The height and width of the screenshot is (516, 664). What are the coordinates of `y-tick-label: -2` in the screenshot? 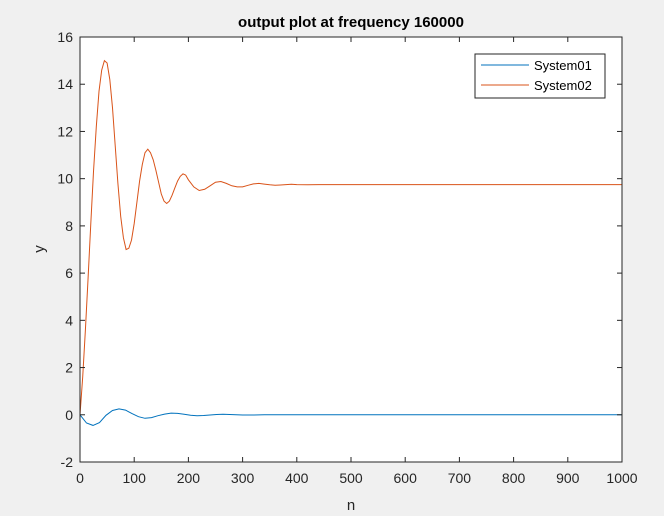 It's located at (67, 462).